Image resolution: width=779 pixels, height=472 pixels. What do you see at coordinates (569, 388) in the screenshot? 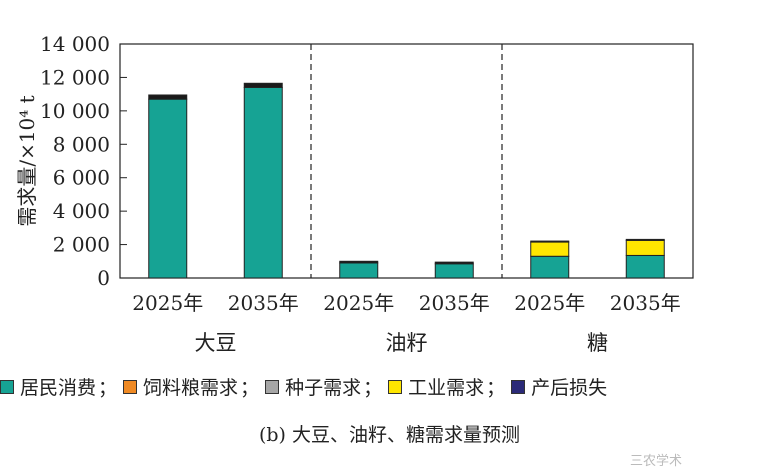
I see `legend-label-loss: 产后损失` at bounding box center [569, 388].